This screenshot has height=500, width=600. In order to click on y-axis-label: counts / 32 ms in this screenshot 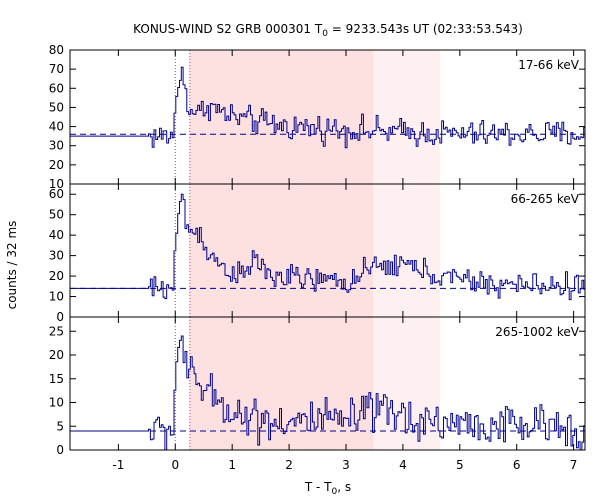, I will do `click(12, 265)`.